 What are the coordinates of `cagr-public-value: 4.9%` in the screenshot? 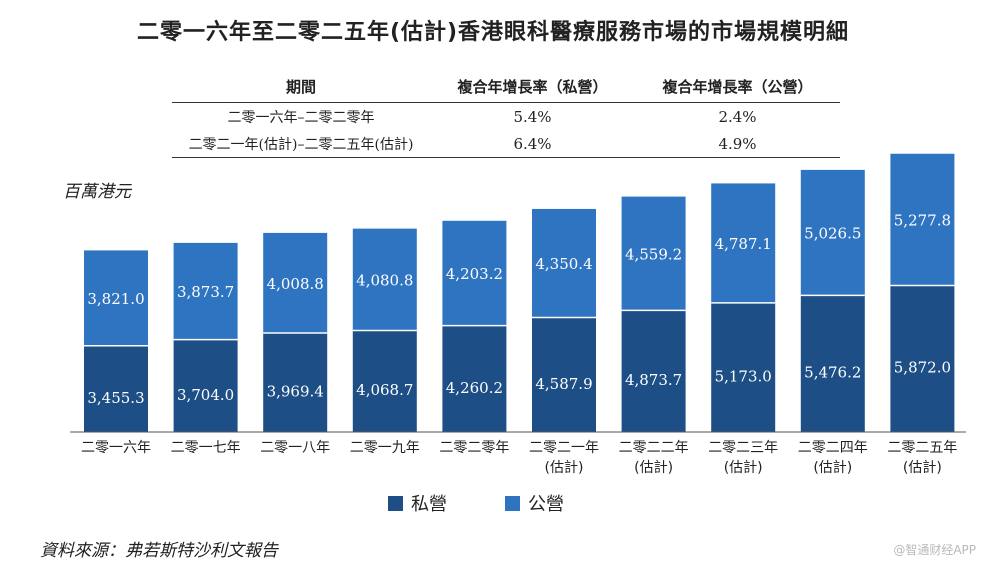 It's located at (737, 144).